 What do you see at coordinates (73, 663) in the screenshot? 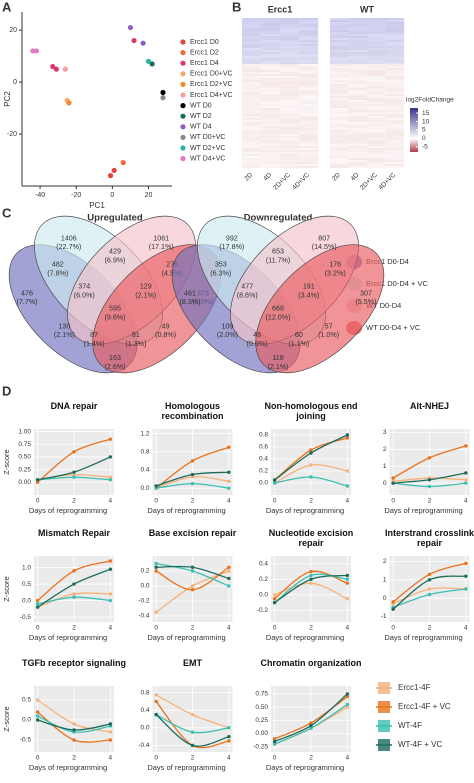
I see `chart-title: TGFb receptor signaling` at bounding box center [73, 663].